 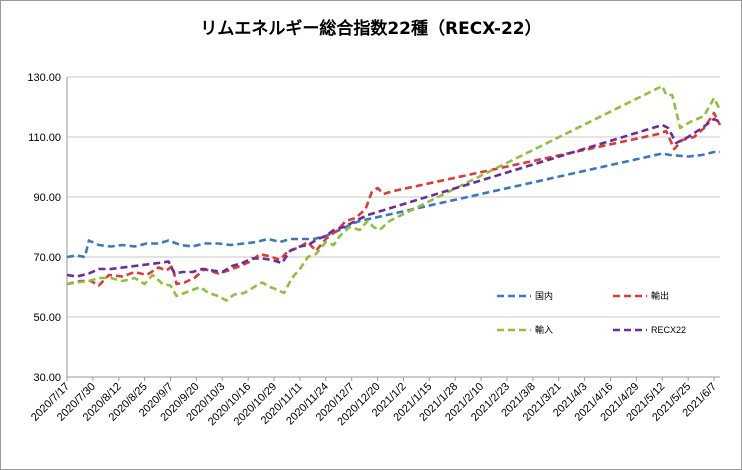 I want to click on y-tick-label: 90.00, so click(x=47, y=198).